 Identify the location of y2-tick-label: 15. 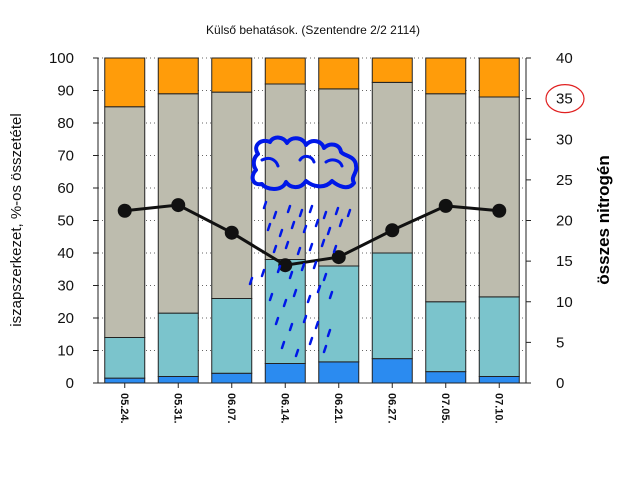
(564, 261).